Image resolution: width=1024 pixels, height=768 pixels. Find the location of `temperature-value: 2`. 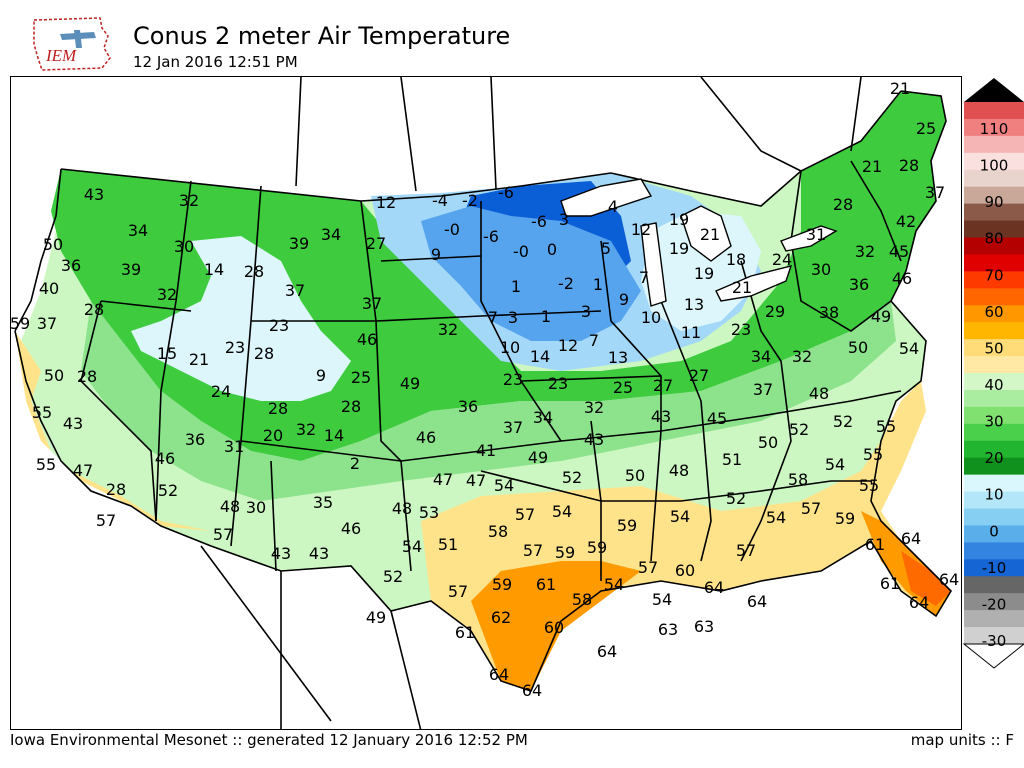

temperature-value: 2 is located at coordinates (355, 463).